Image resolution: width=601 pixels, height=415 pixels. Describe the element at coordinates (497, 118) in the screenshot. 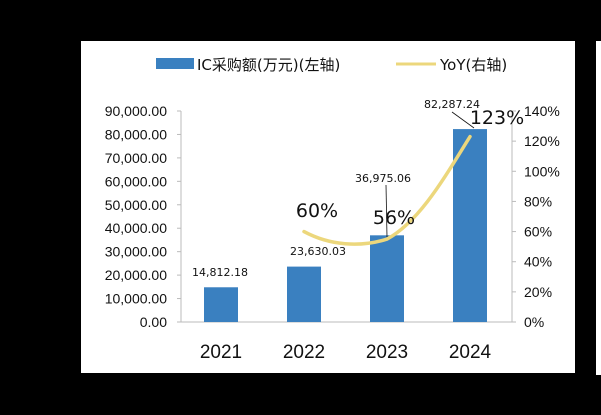

I see `yoy-label: 123%` at that location.